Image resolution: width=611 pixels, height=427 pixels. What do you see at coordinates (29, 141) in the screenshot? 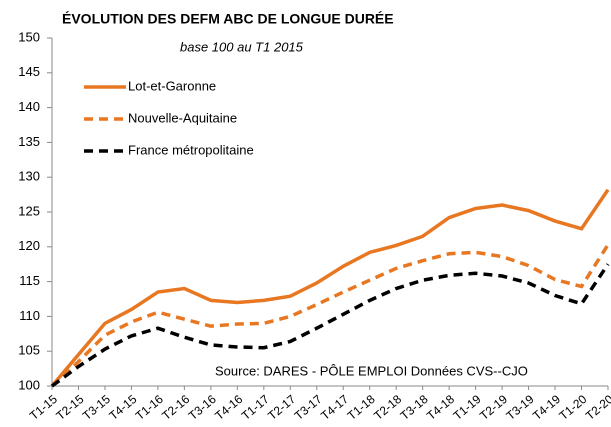
I see `y-tick-label: 135` at bounding box center [29, 141].